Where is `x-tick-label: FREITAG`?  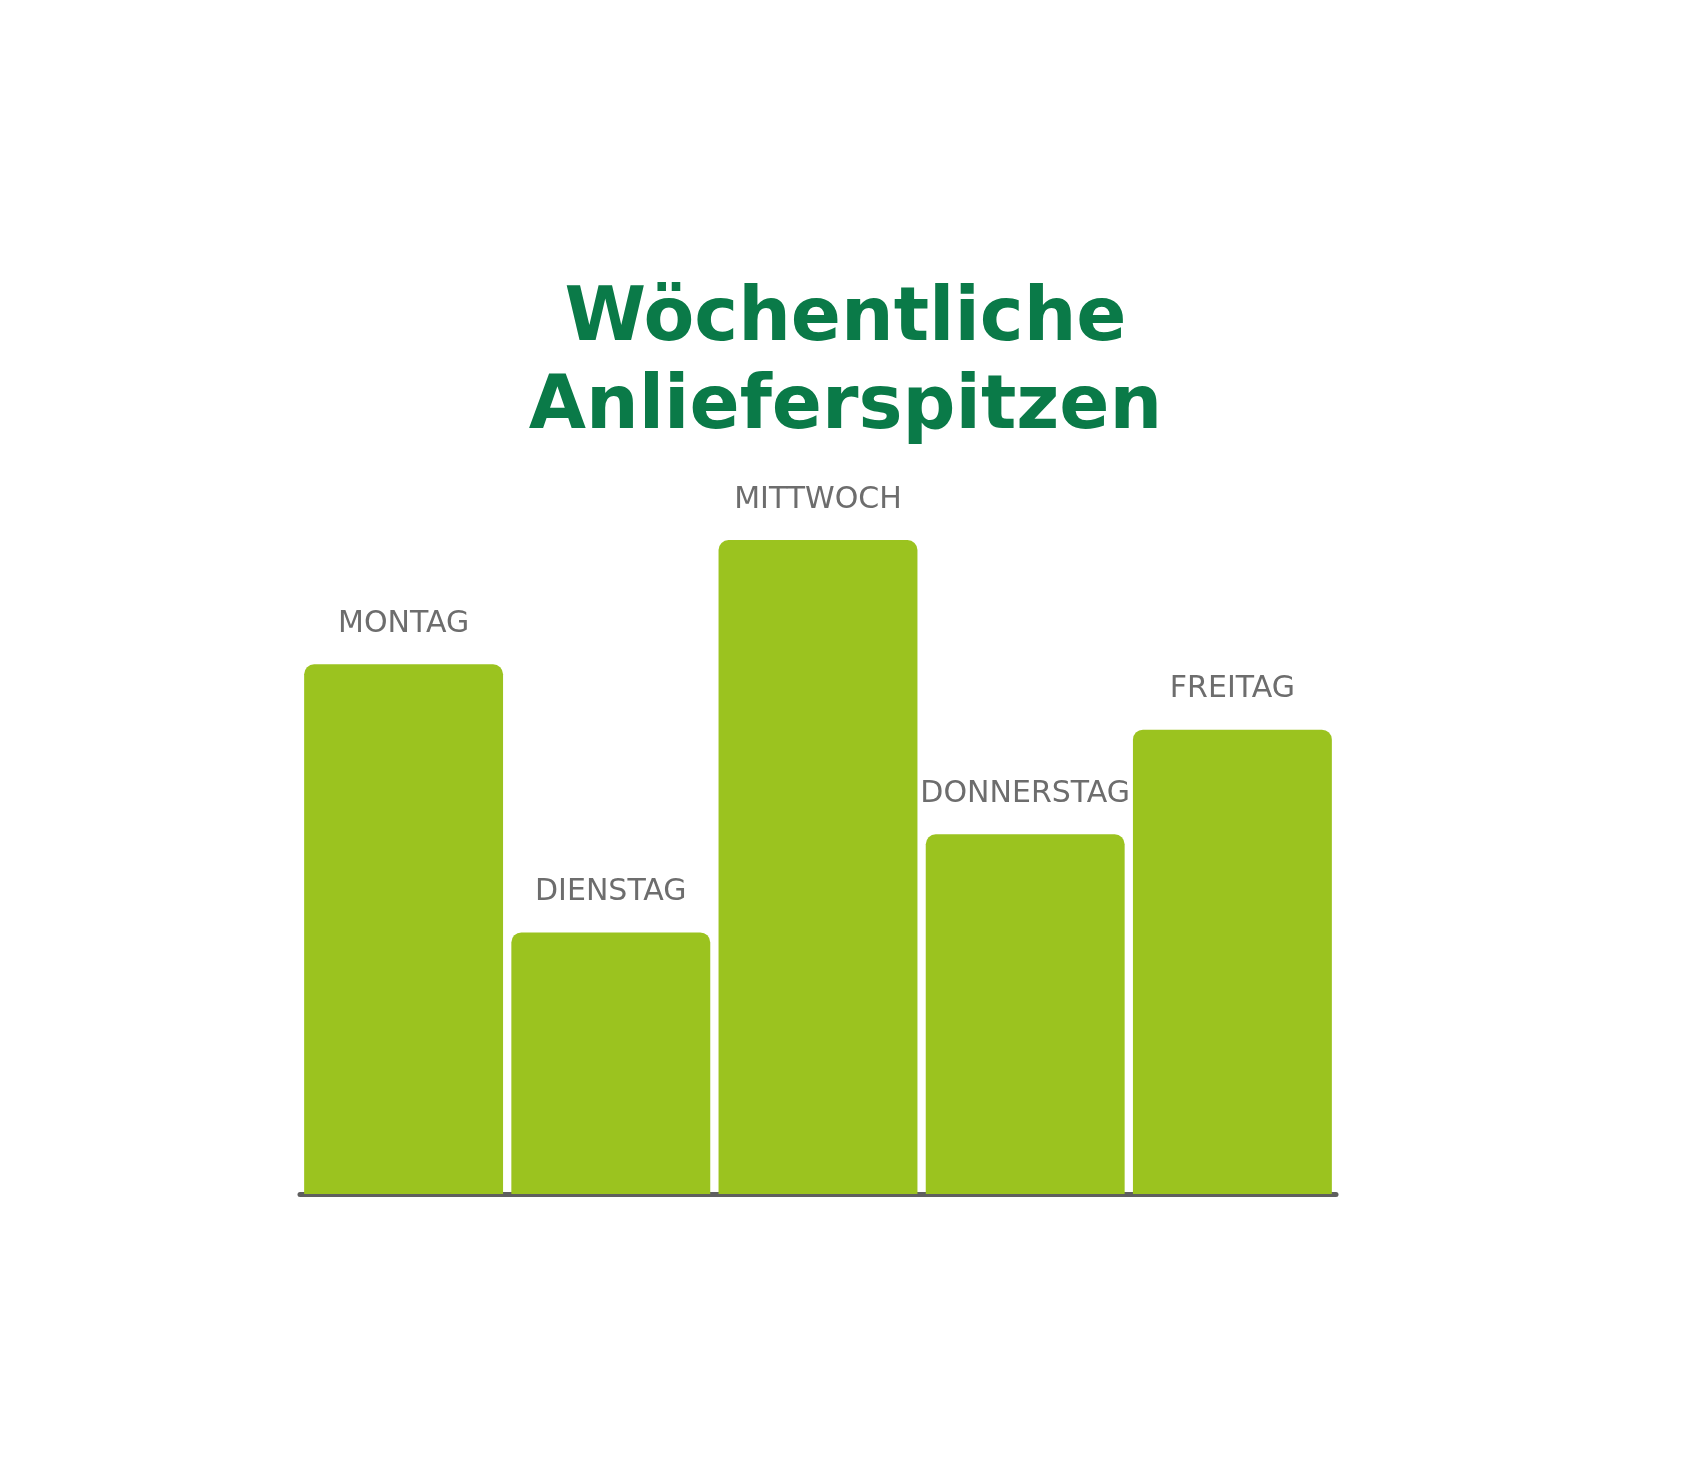
x-tick-label: FREITAG is located at coordinates (1232, 687).